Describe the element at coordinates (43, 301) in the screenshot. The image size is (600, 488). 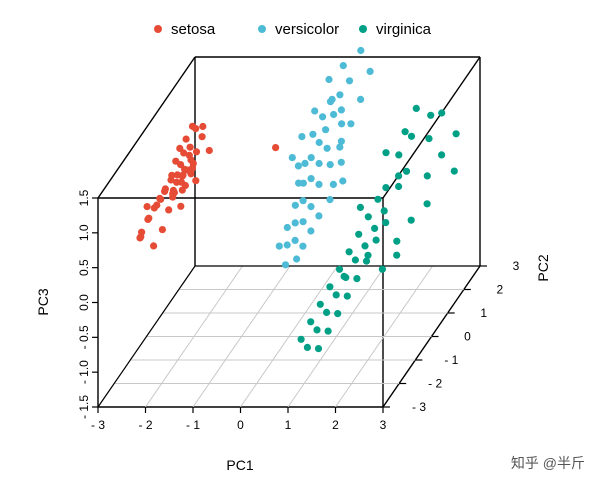
I see `z-axis-title: PC3` at that location.